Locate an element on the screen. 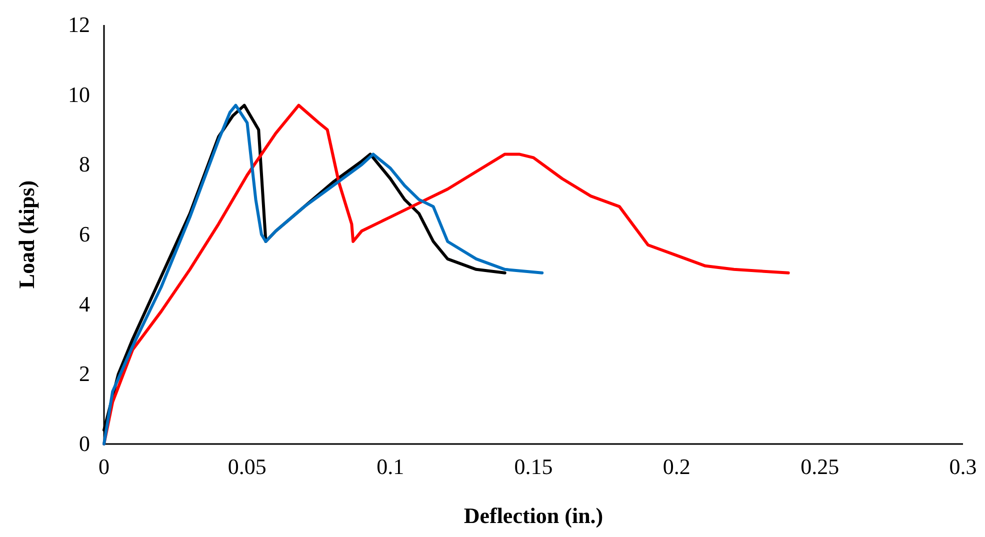  y-tick-label: 0 is located at coordinates (84, 443).